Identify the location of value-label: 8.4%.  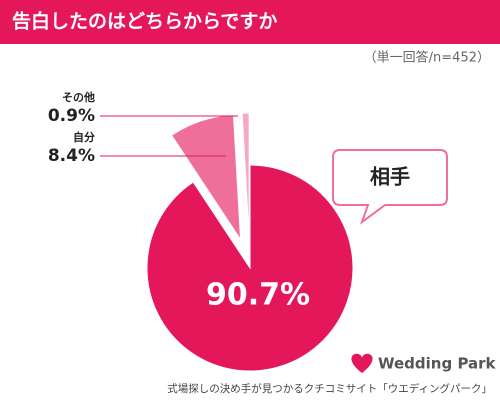
(71, 156).